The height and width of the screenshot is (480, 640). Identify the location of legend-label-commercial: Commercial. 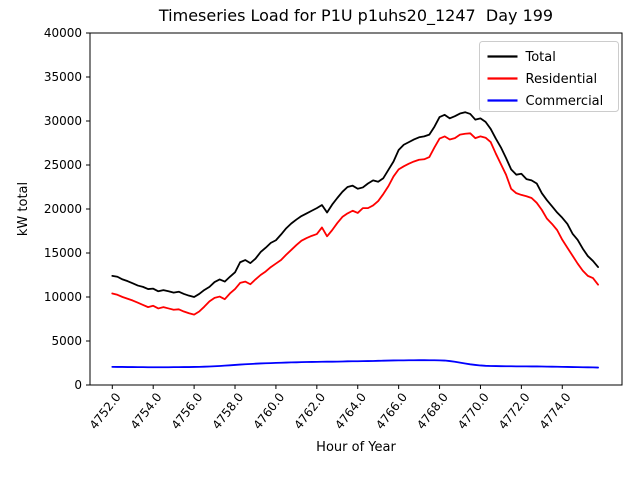
(565, 101).